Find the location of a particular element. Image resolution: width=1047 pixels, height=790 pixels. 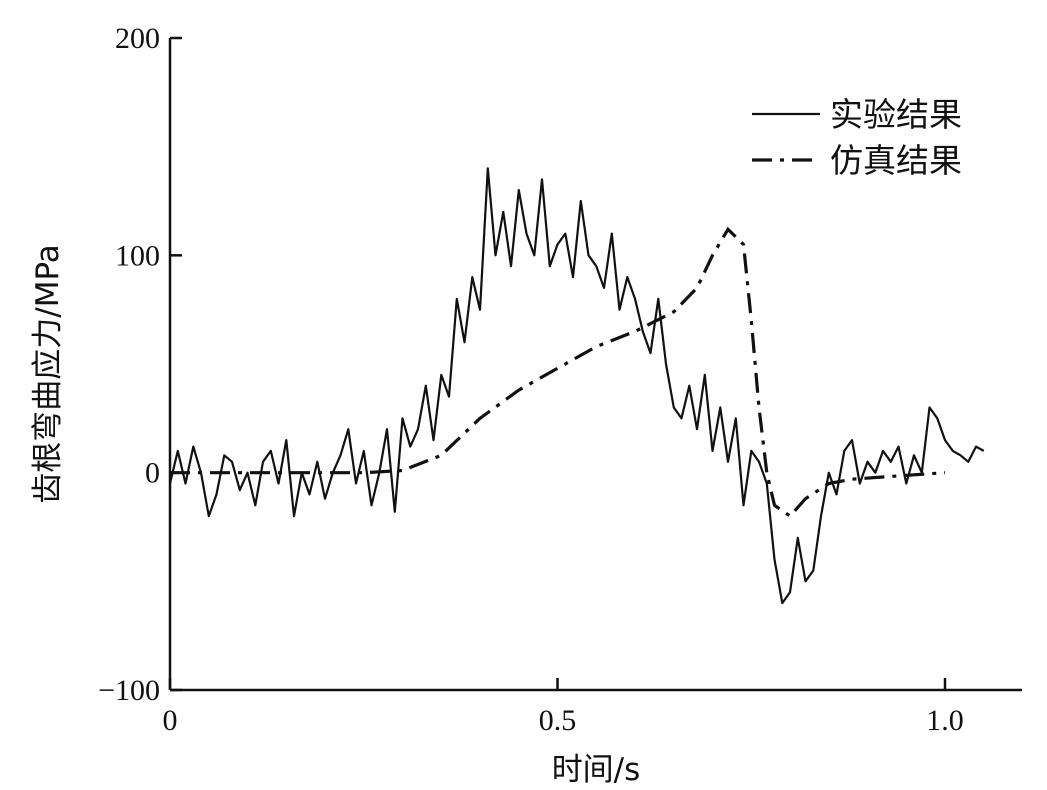

x-tick-label: 1.0 is located at coordinates (945, 720).